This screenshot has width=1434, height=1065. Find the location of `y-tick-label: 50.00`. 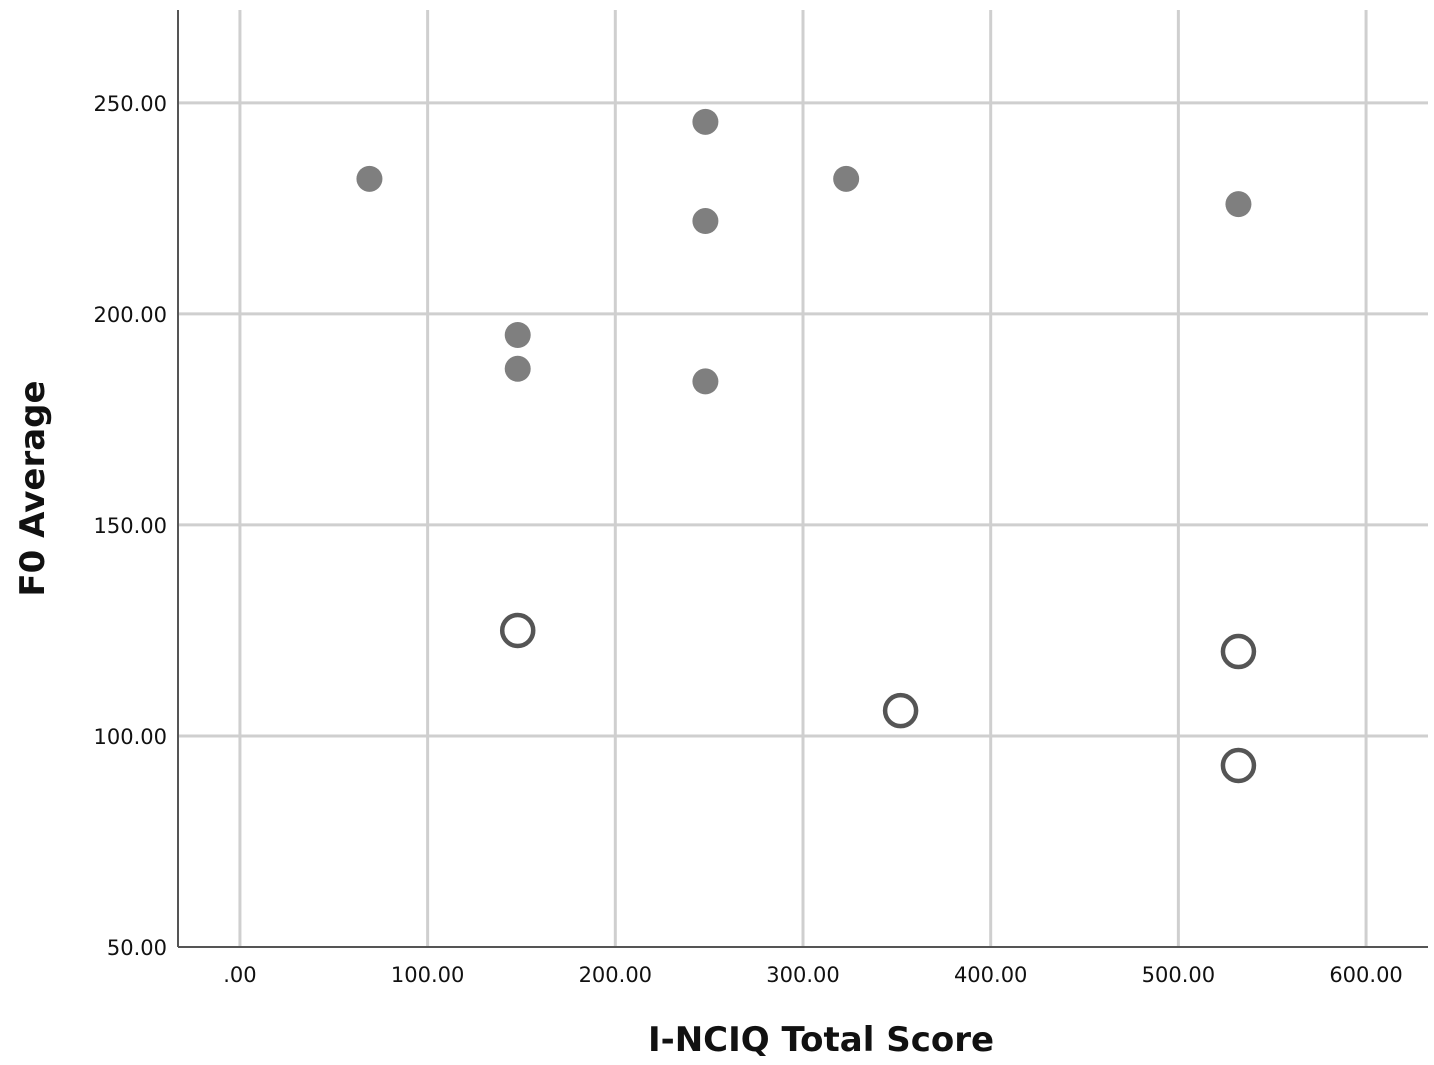

y-tick-label: 50.00 is located at coordinates (137, 948).